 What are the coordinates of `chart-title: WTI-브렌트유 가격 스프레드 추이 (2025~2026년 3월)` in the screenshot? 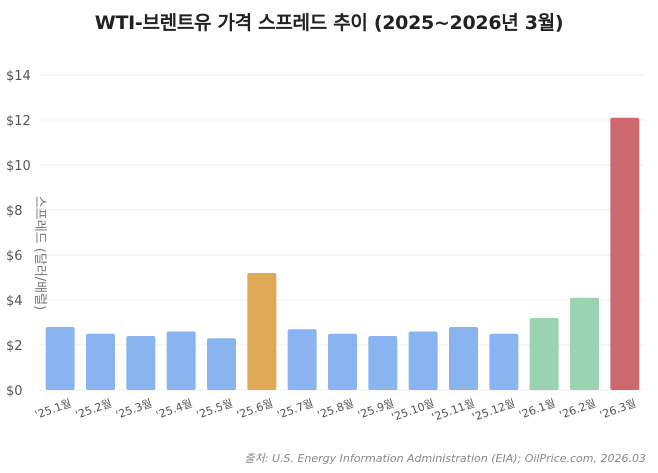 It's located at (329, 23).